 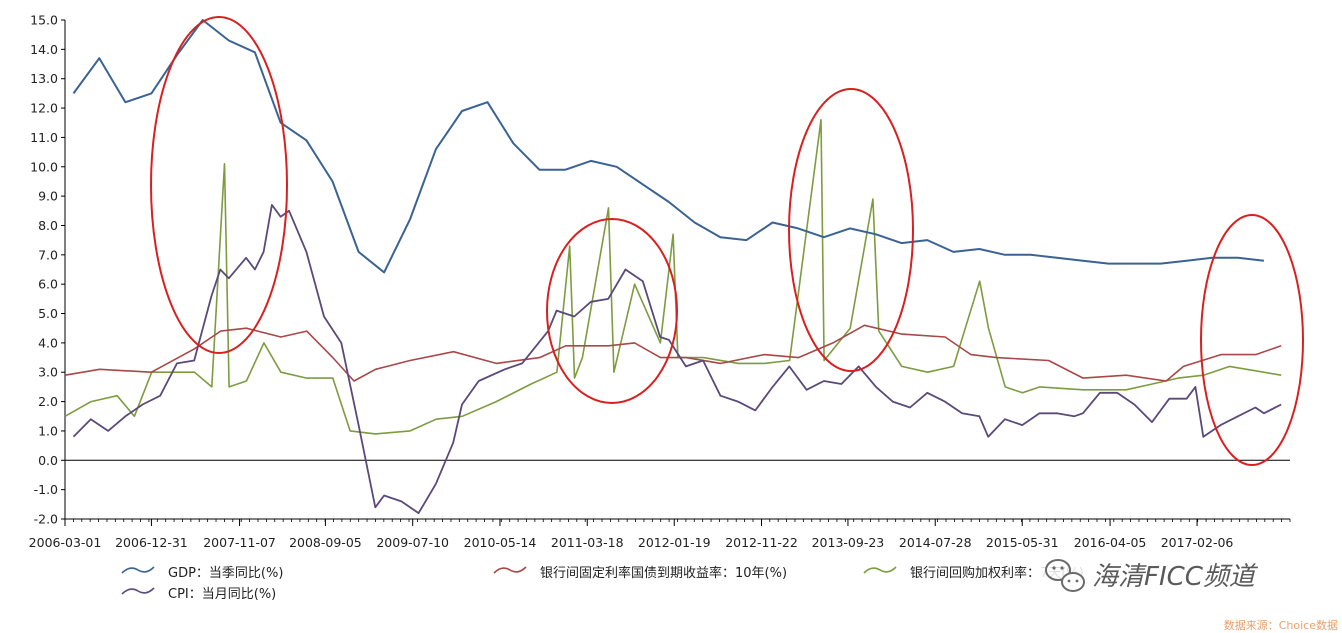 I want to click on y-tick-label: 1.0, so click(x=48, y=430).